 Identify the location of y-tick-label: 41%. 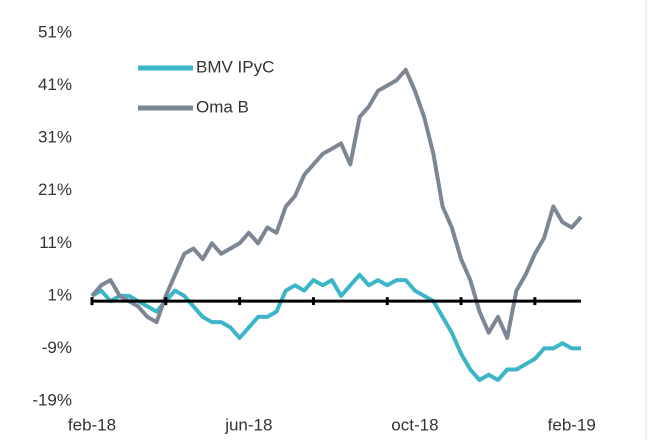
(55, 84).